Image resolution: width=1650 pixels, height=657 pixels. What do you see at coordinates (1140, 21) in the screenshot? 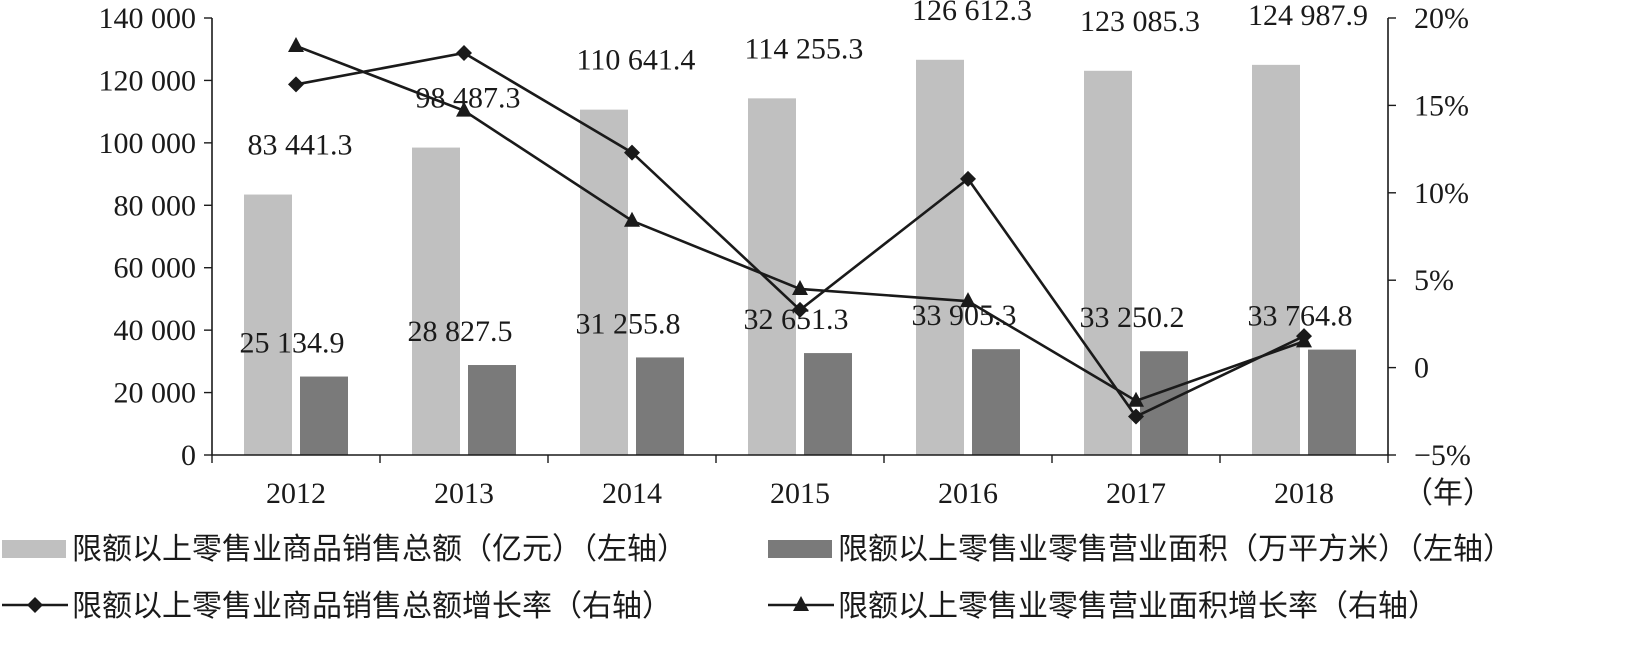
I see `sales-value-label: 123 085.3` at bounding box center [1140, 21].